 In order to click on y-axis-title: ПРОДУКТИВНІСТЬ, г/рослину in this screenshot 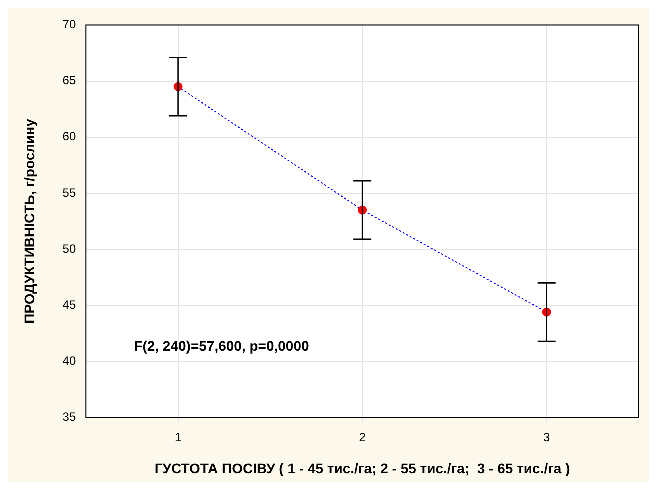, I will do `click(29, 221)`.